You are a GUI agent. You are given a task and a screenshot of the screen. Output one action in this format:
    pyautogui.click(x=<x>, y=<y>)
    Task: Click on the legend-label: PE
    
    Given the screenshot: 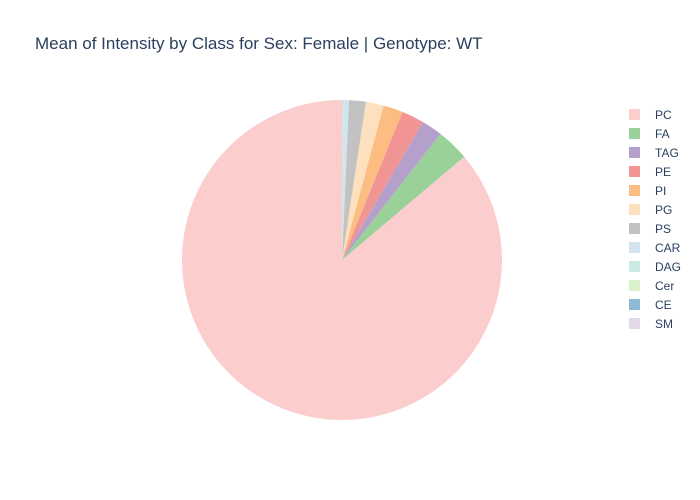 What is the action you would take?
    pyautogui.click(x=663, y=171)
    